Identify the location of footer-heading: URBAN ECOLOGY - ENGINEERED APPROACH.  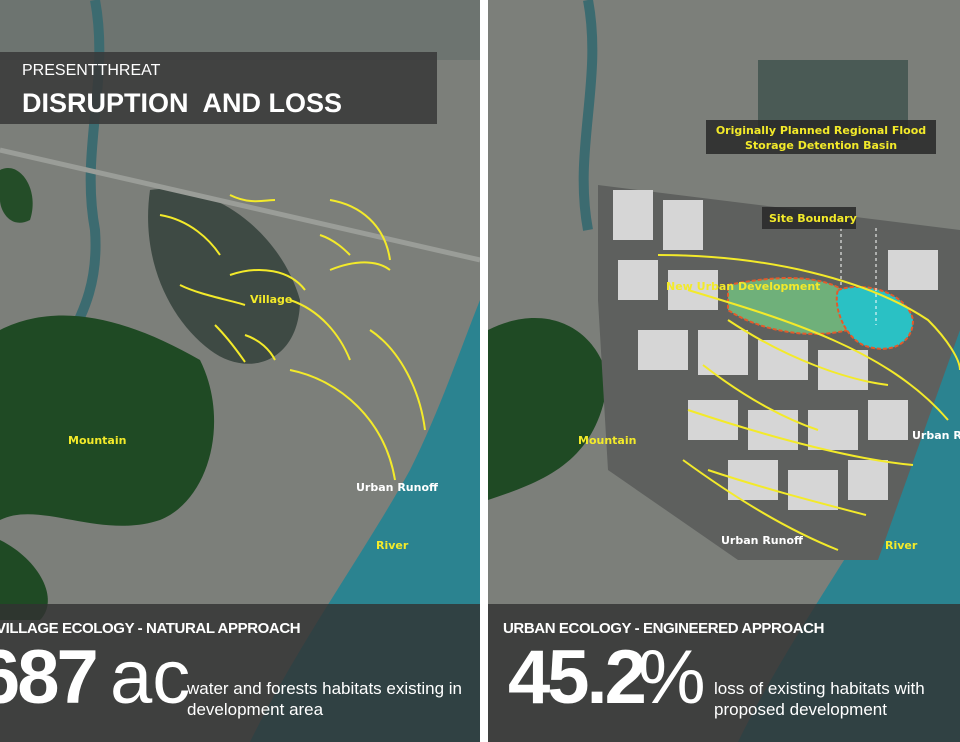
(664, 628).